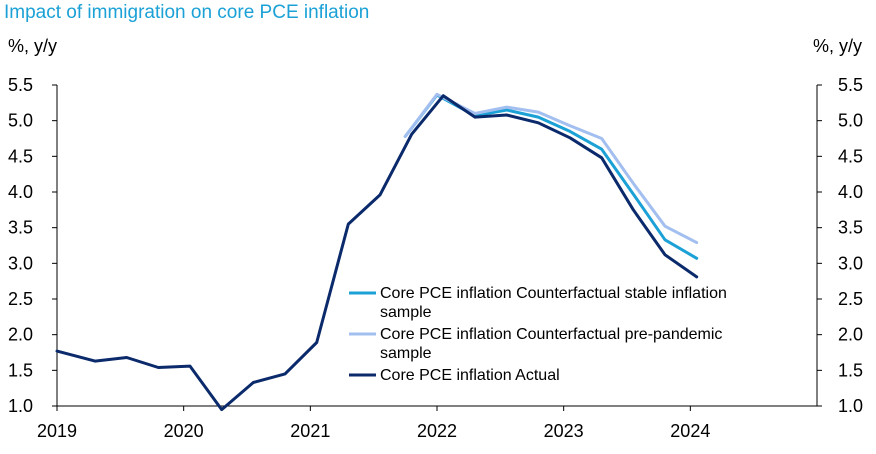 The width and height of the screenshot is (876, 454). What do you see at coordinates (437, 431) in the screenshot?
I see `x-tick-label: 2022` at bounding box center [437, 431].